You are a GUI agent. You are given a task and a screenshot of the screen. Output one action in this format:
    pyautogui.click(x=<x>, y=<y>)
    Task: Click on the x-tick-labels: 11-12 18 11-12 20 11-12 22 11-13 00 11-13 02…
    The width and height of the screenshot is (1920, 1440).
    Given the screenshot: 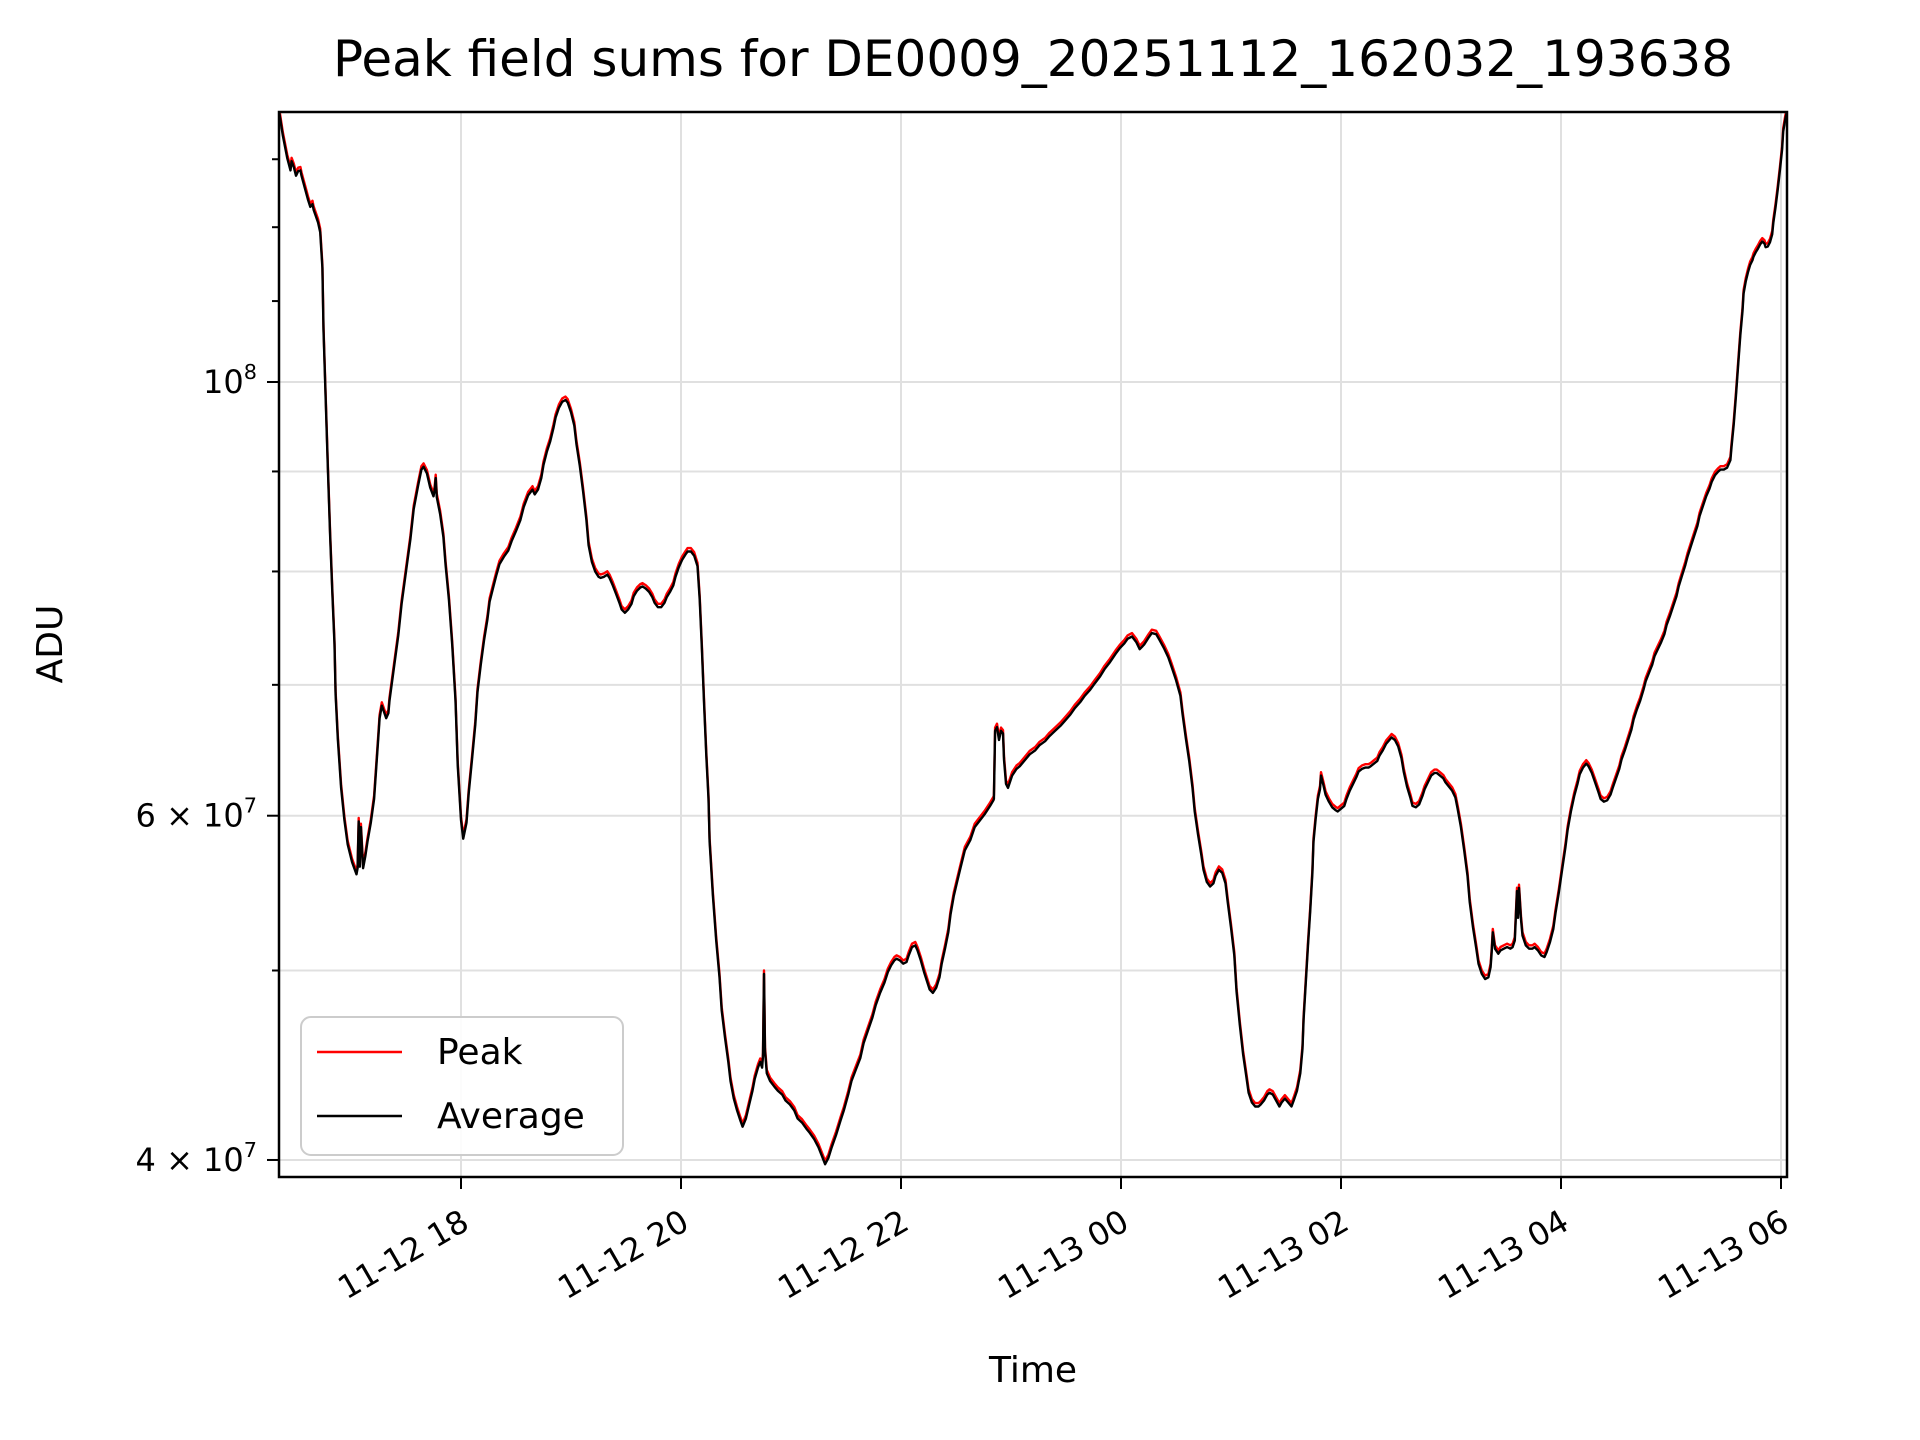 What is the action you would take?
    pyautogui.click(x=1063, y=1254)
    